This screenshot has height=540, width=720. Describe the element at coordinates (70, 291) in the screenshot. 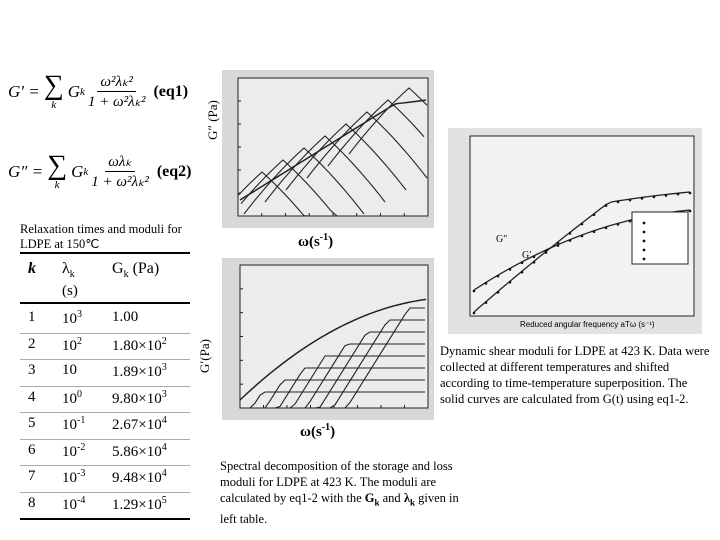

I see `header-unit: (s)` at that location.